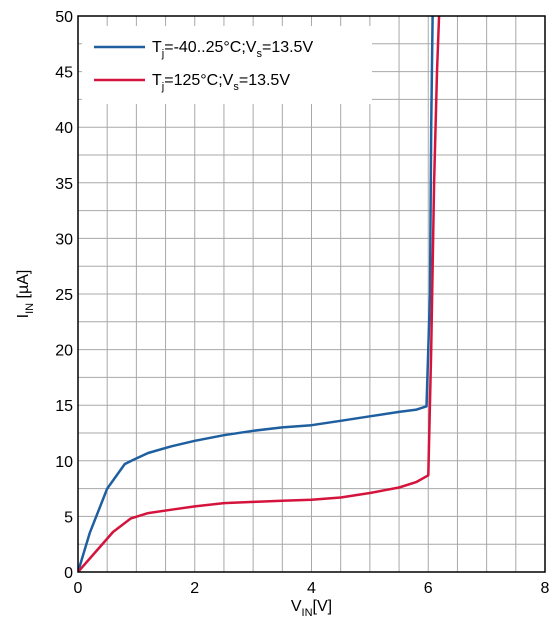 Image resolution: width=556 pixels, height=631 pixels. Describe the element at coordinates (64, 239) in the screenshot. I see `y-tick-label: 30` at that location.